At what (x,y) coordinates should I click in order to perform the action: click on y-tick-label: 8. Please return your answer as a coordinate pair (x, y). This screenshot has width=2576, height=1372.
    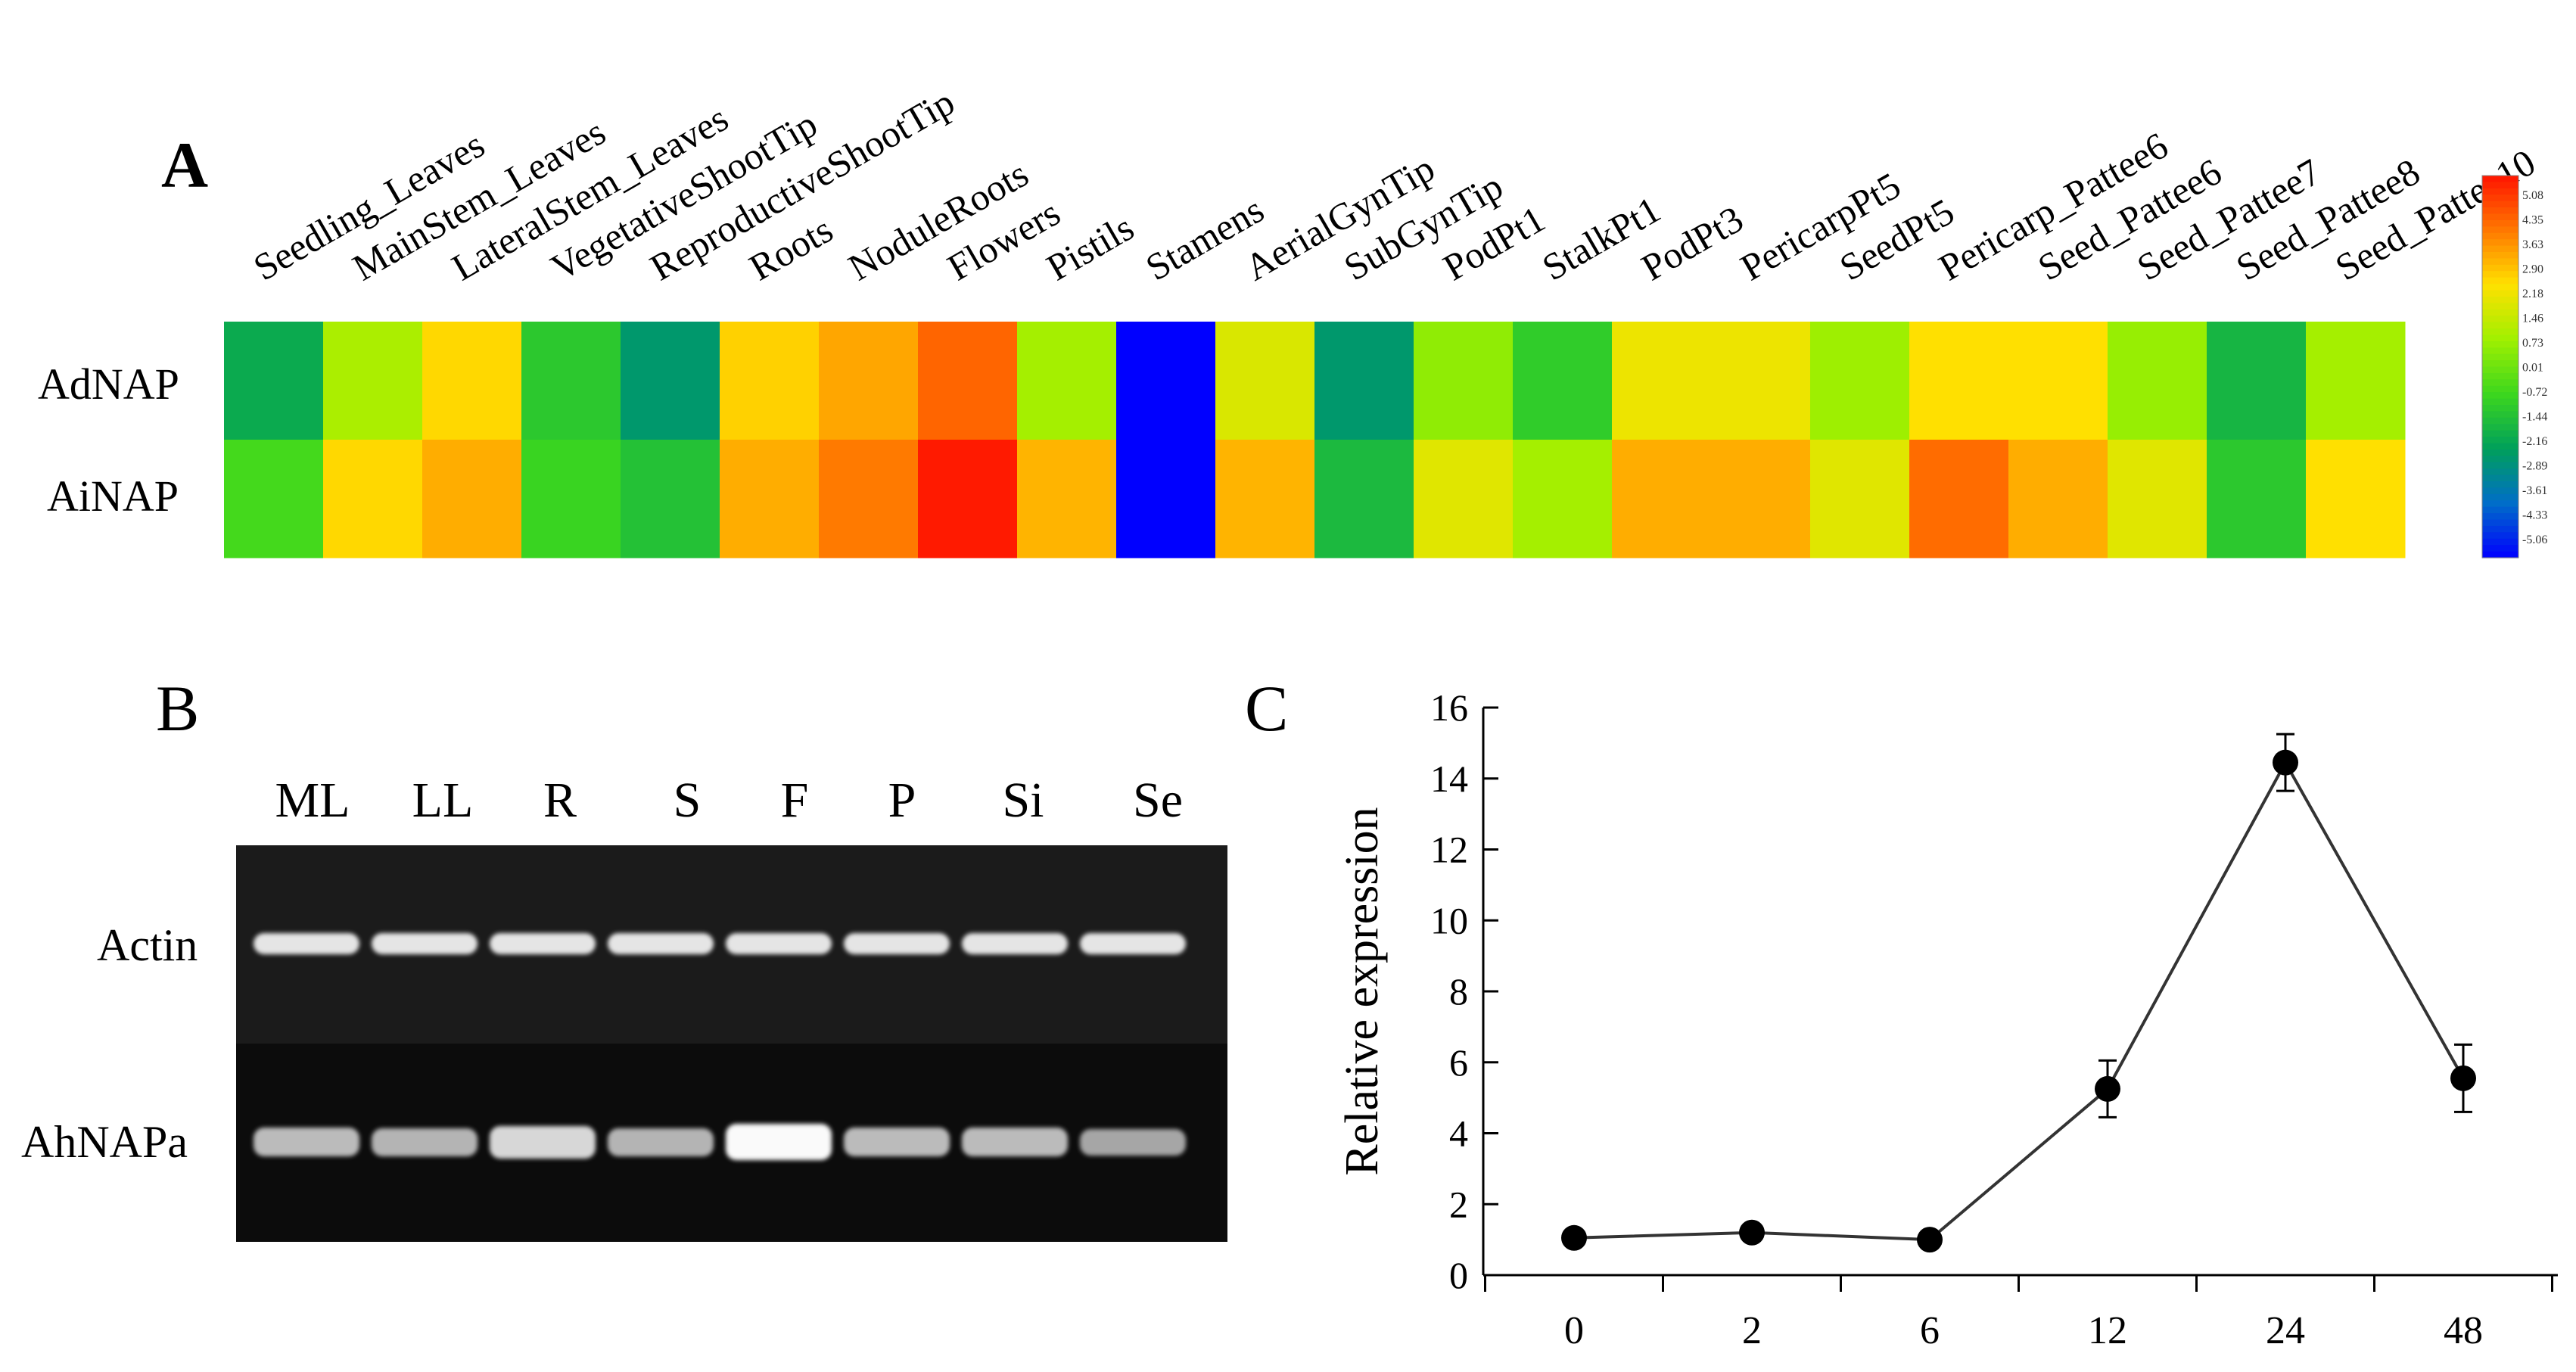
    Looking at the image, I should click on (1458, 991).